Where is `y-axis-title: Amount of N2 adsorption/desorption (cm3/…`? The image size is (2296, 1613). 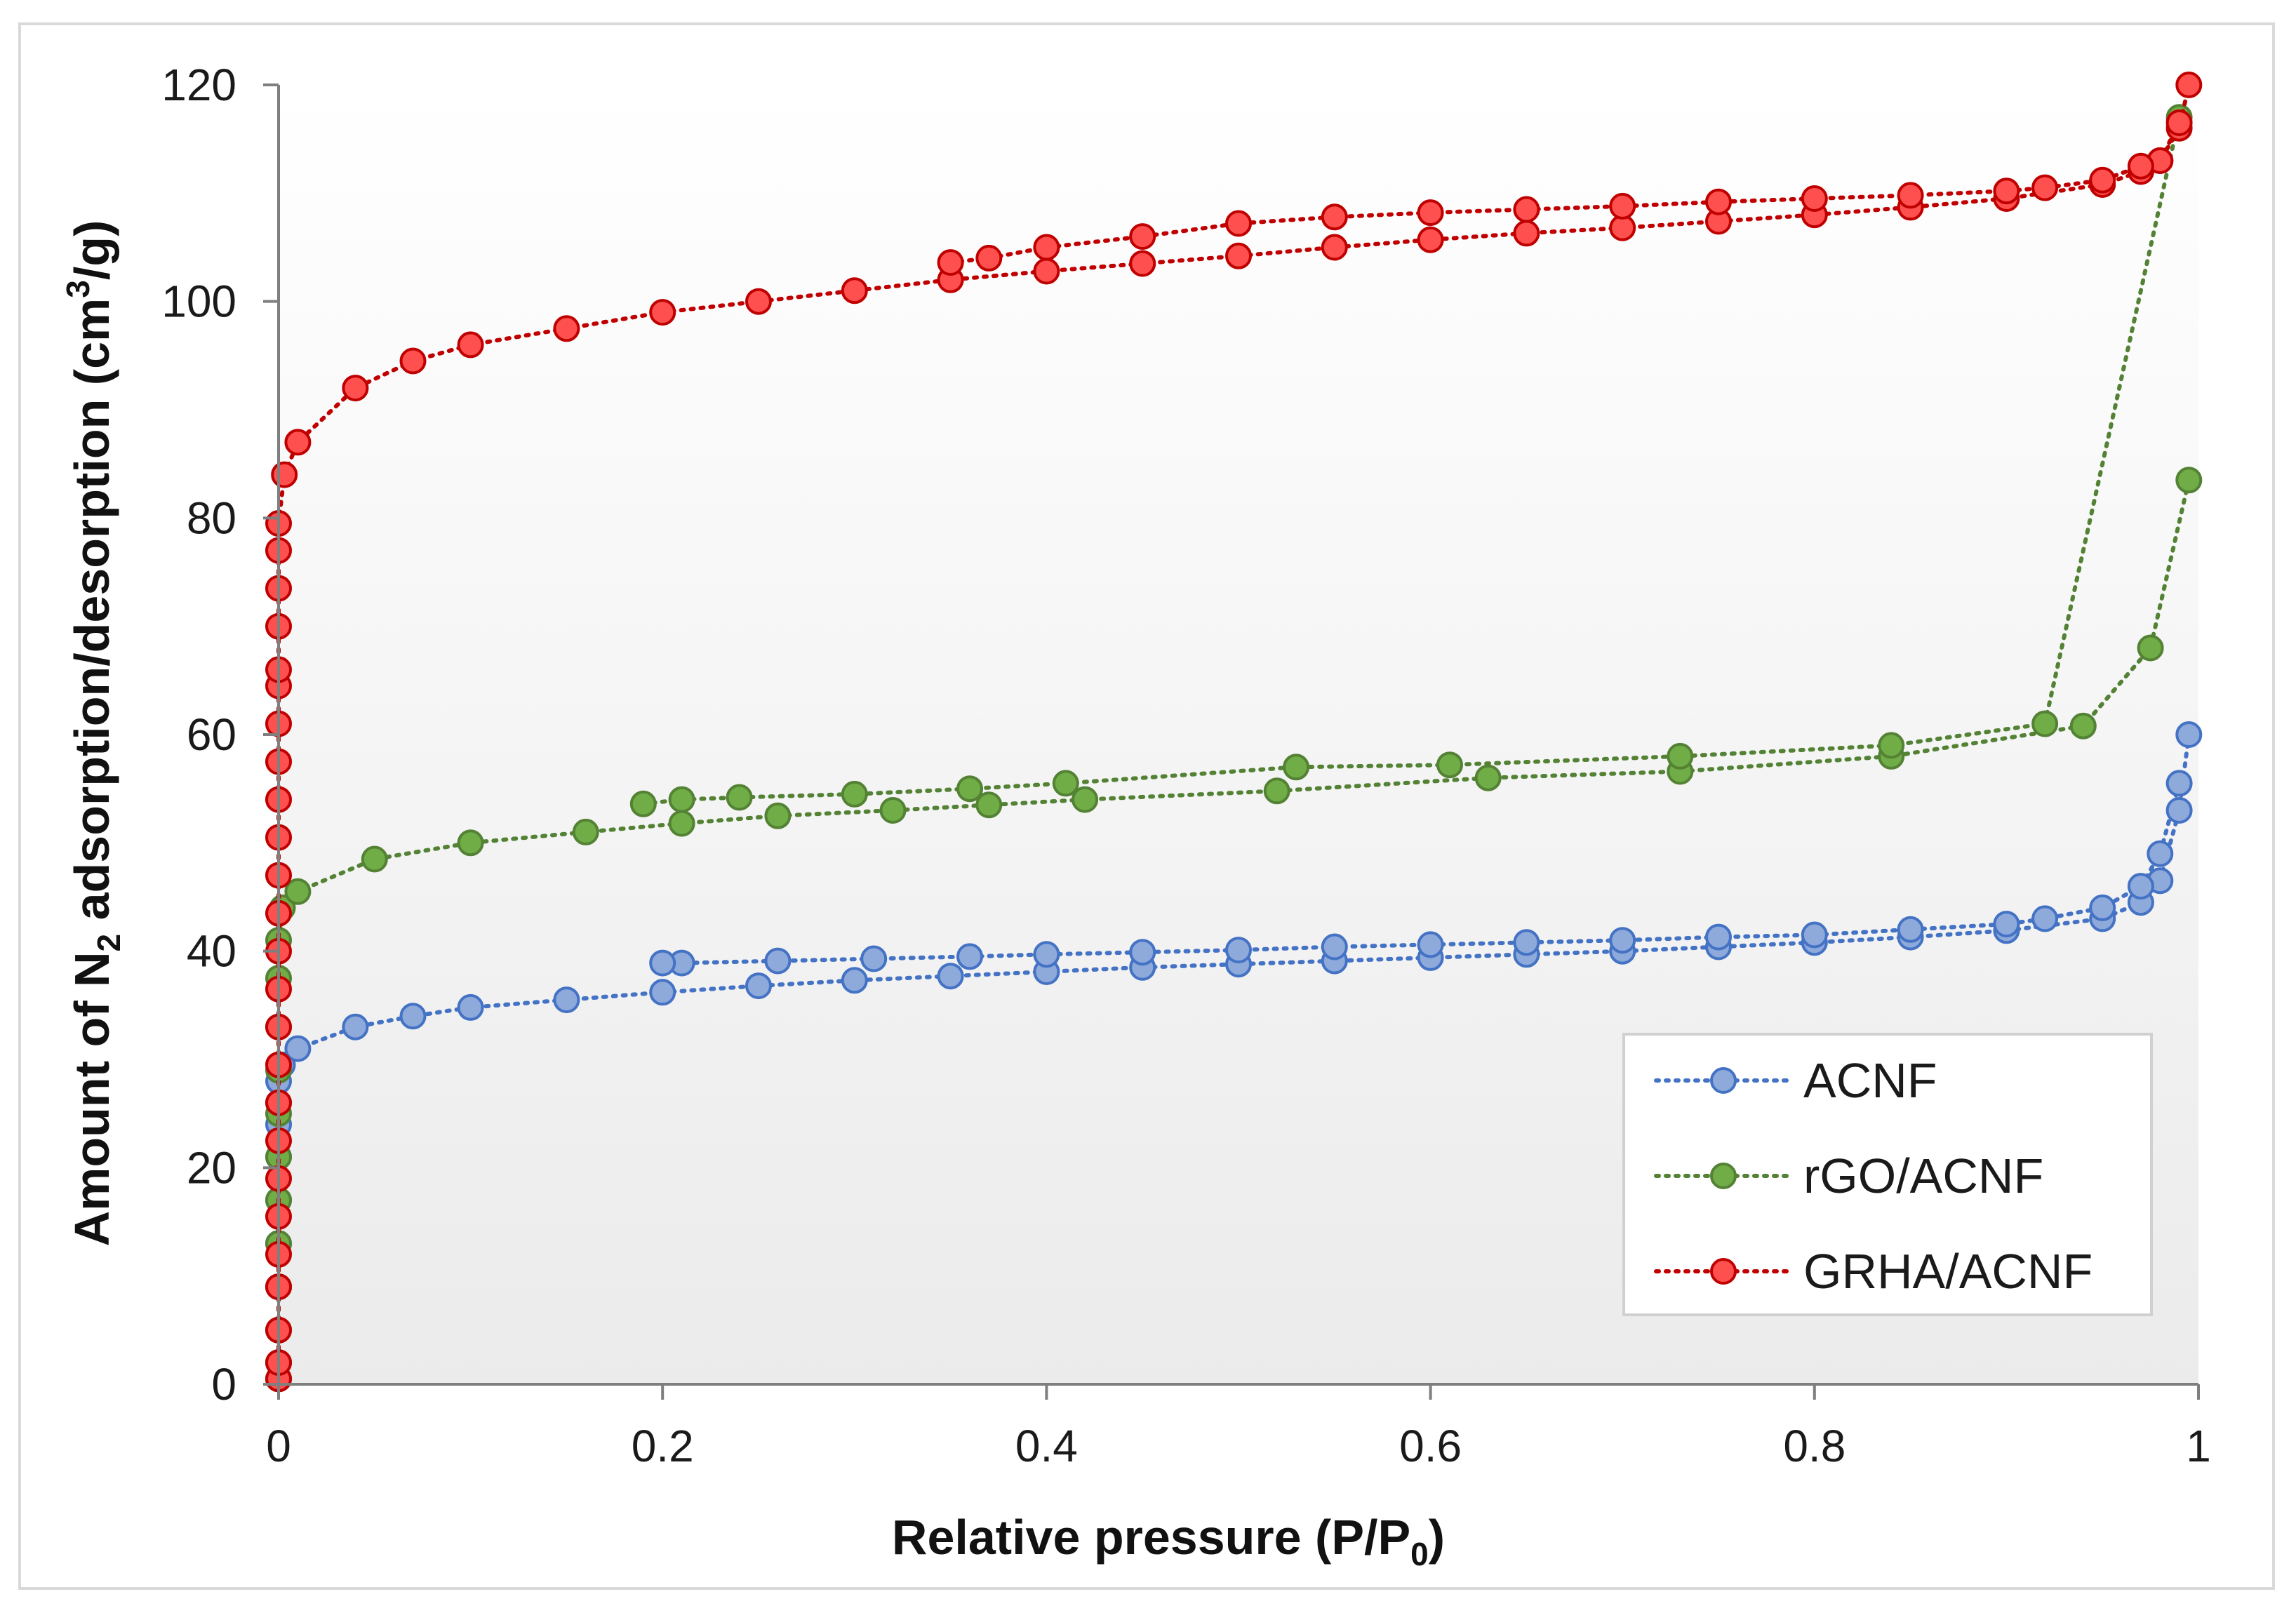 y-axis-title: Amount of N2 adsorption/desorption (cm3/… is located at coordinates (93, 733).